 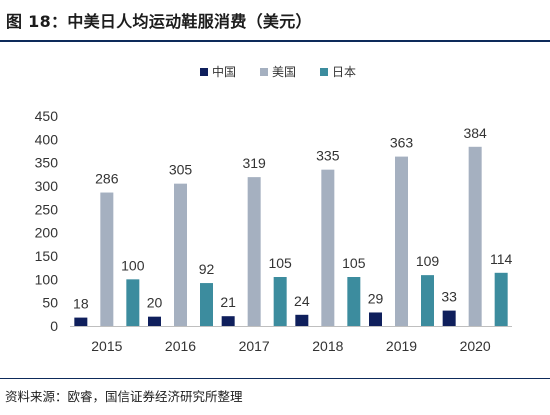 What do you see at coordinates (254, 251) in the screenshot?
I see `bar-美国-2017` at bounding box center [254, 251].